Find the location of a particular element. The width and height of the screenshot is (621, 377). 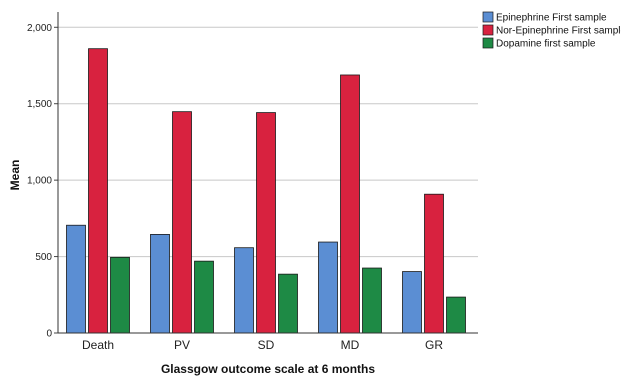

x-tick-label: GR is located at coordinates (434, 345).